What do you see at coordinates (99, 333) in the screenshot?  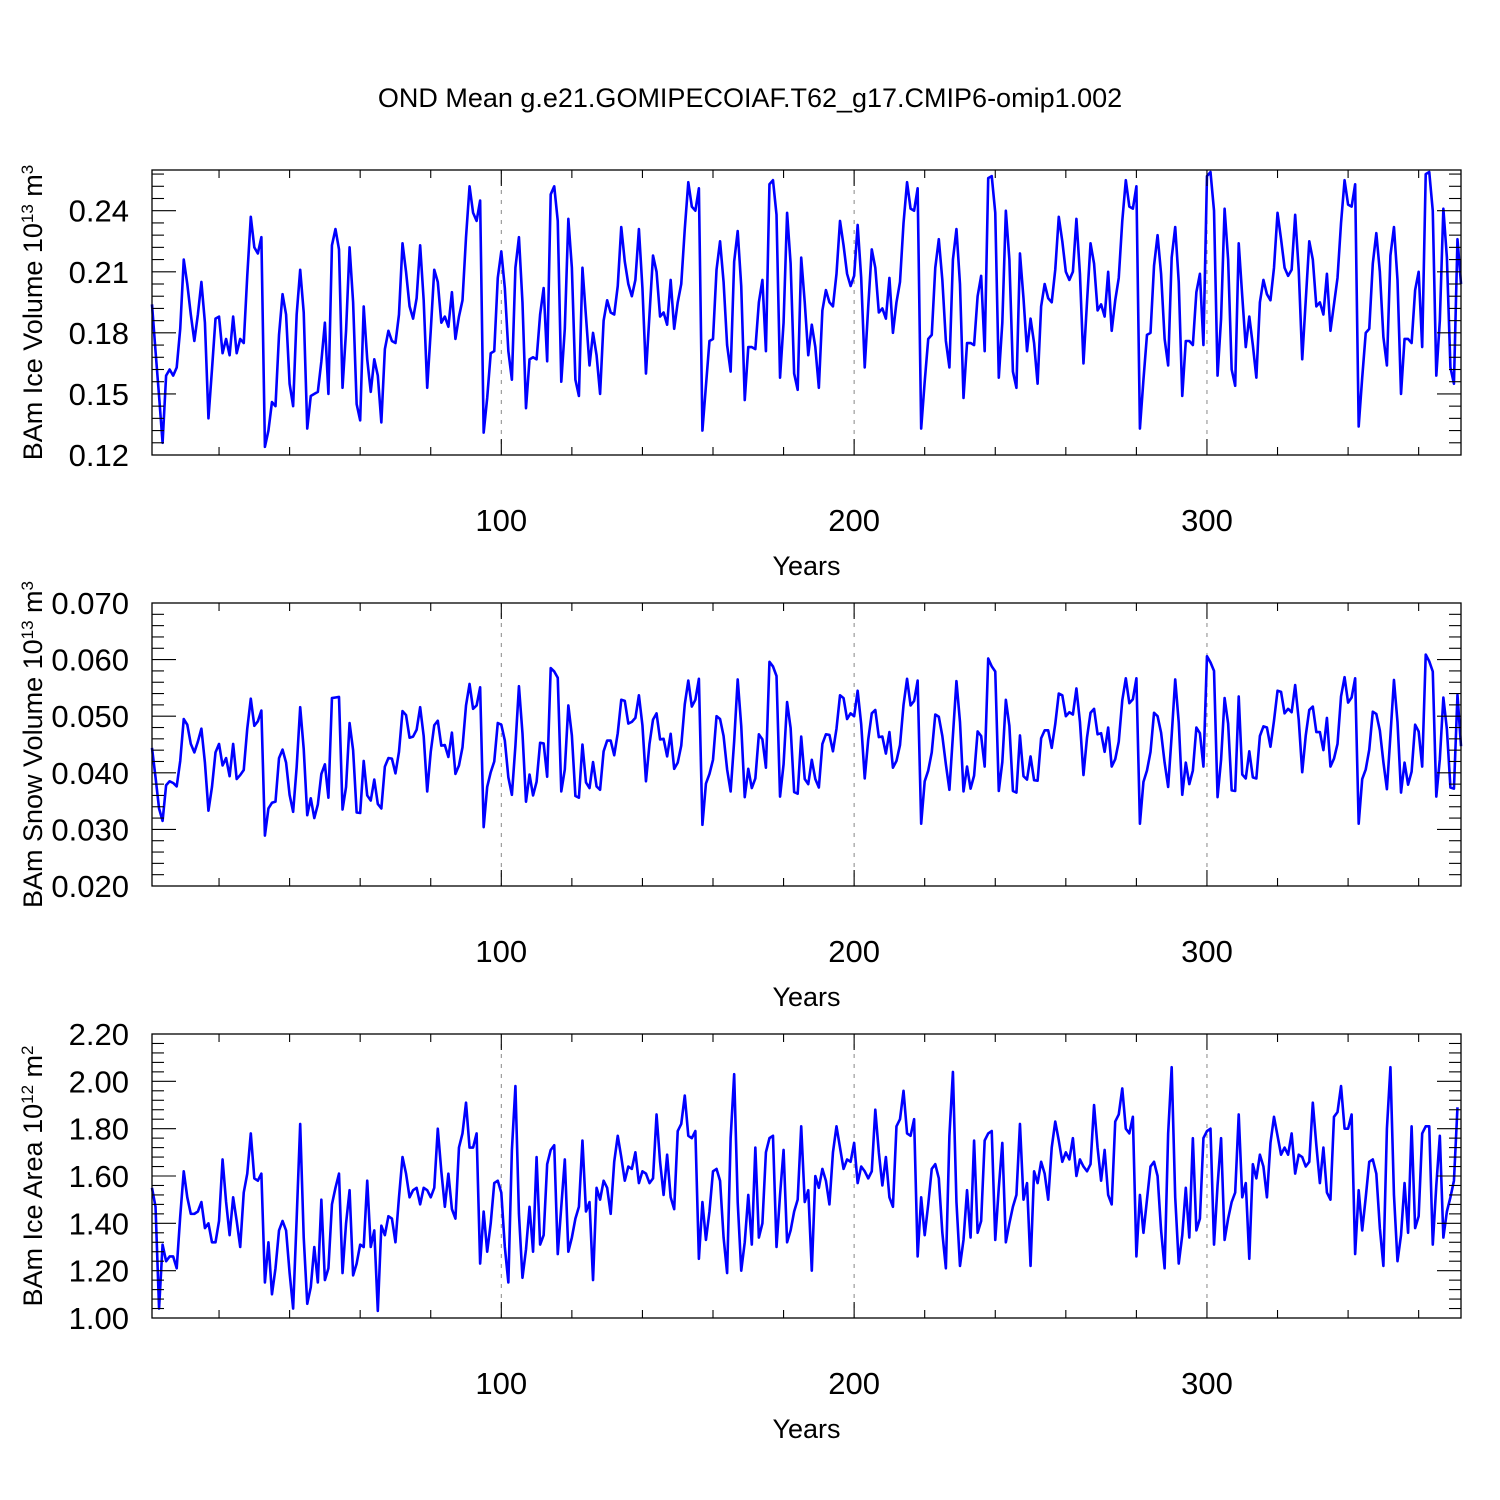 I see `y-tick-label: 0.18` at bounding box center [99, 333].